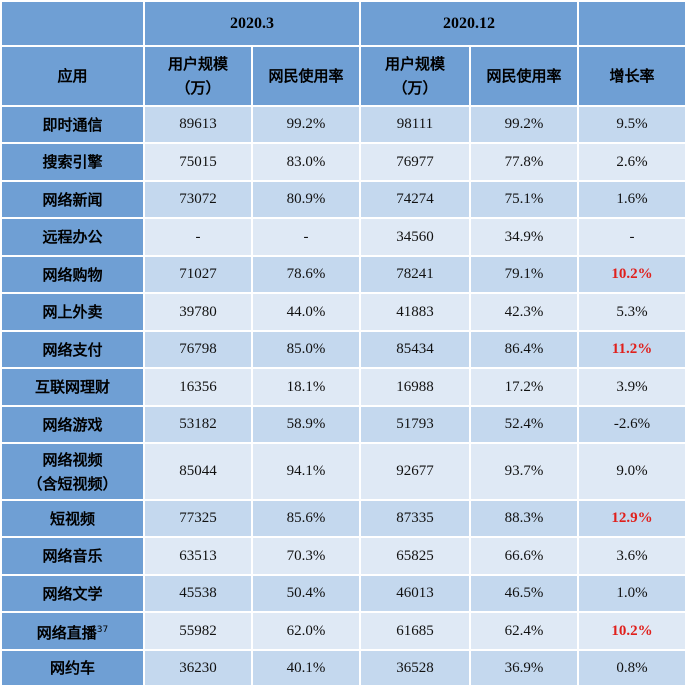  I want to click on growth-cell: 11.2%, so click(631, 349).